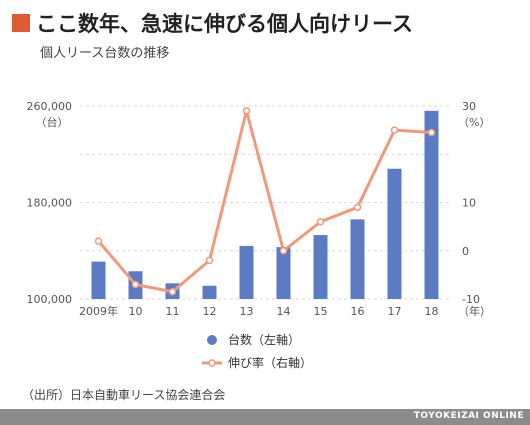 The image size is (530, 425). Describe the element at coordinates (264, 339) in the screenshot. I see `legend-bar-label: 台数（左軸）` at that location.